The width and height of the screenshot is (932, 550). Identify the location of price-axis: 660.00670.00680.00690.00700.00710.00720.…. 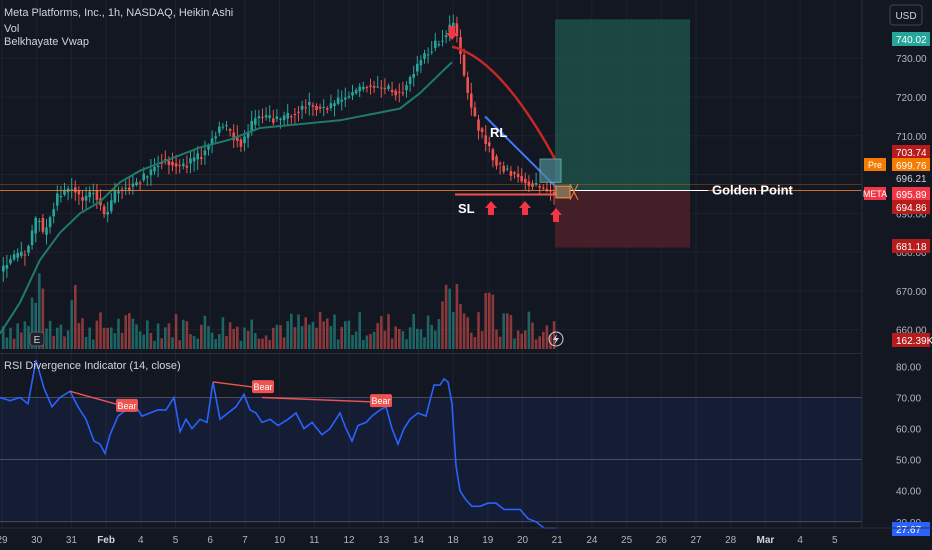
(896, 268).